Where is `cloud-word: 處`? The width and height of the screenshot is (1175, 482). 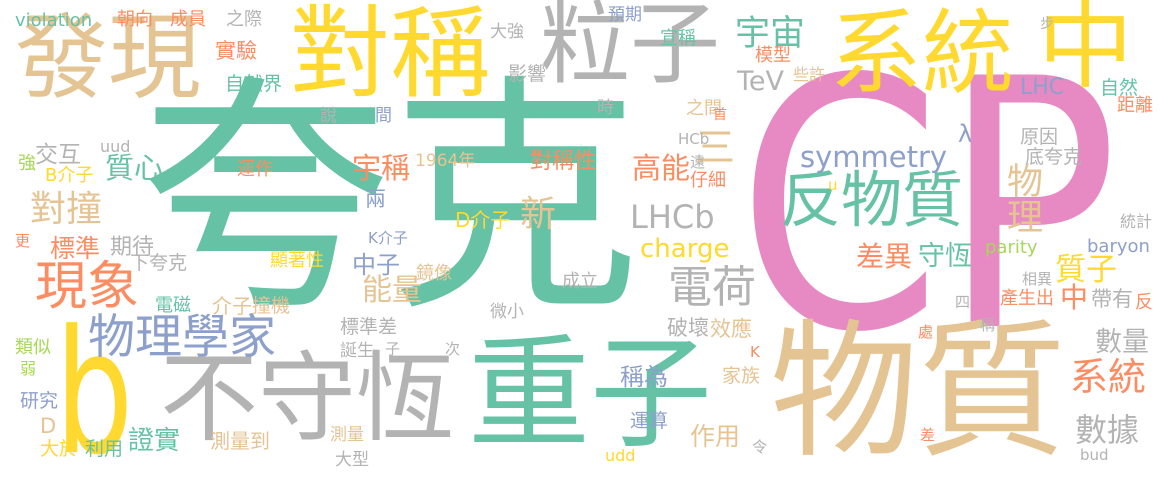
cloud-word: 處 is located at coordinates (926, 332).